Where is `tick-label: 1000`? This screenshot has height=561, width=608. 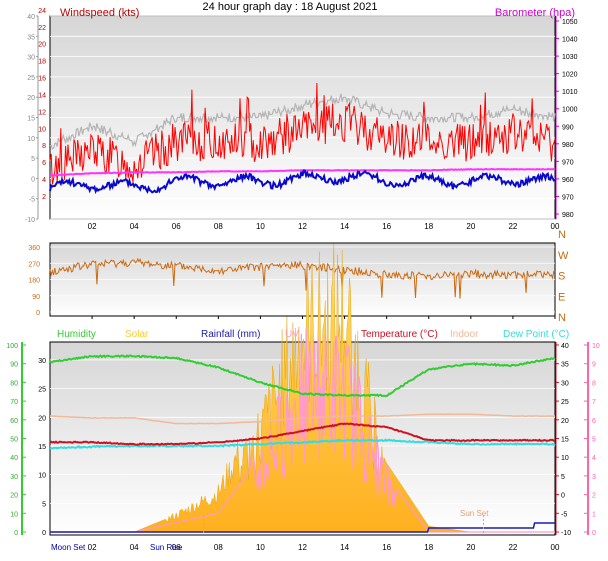 tick-label: 1000 is located at coordinates (570, 110).